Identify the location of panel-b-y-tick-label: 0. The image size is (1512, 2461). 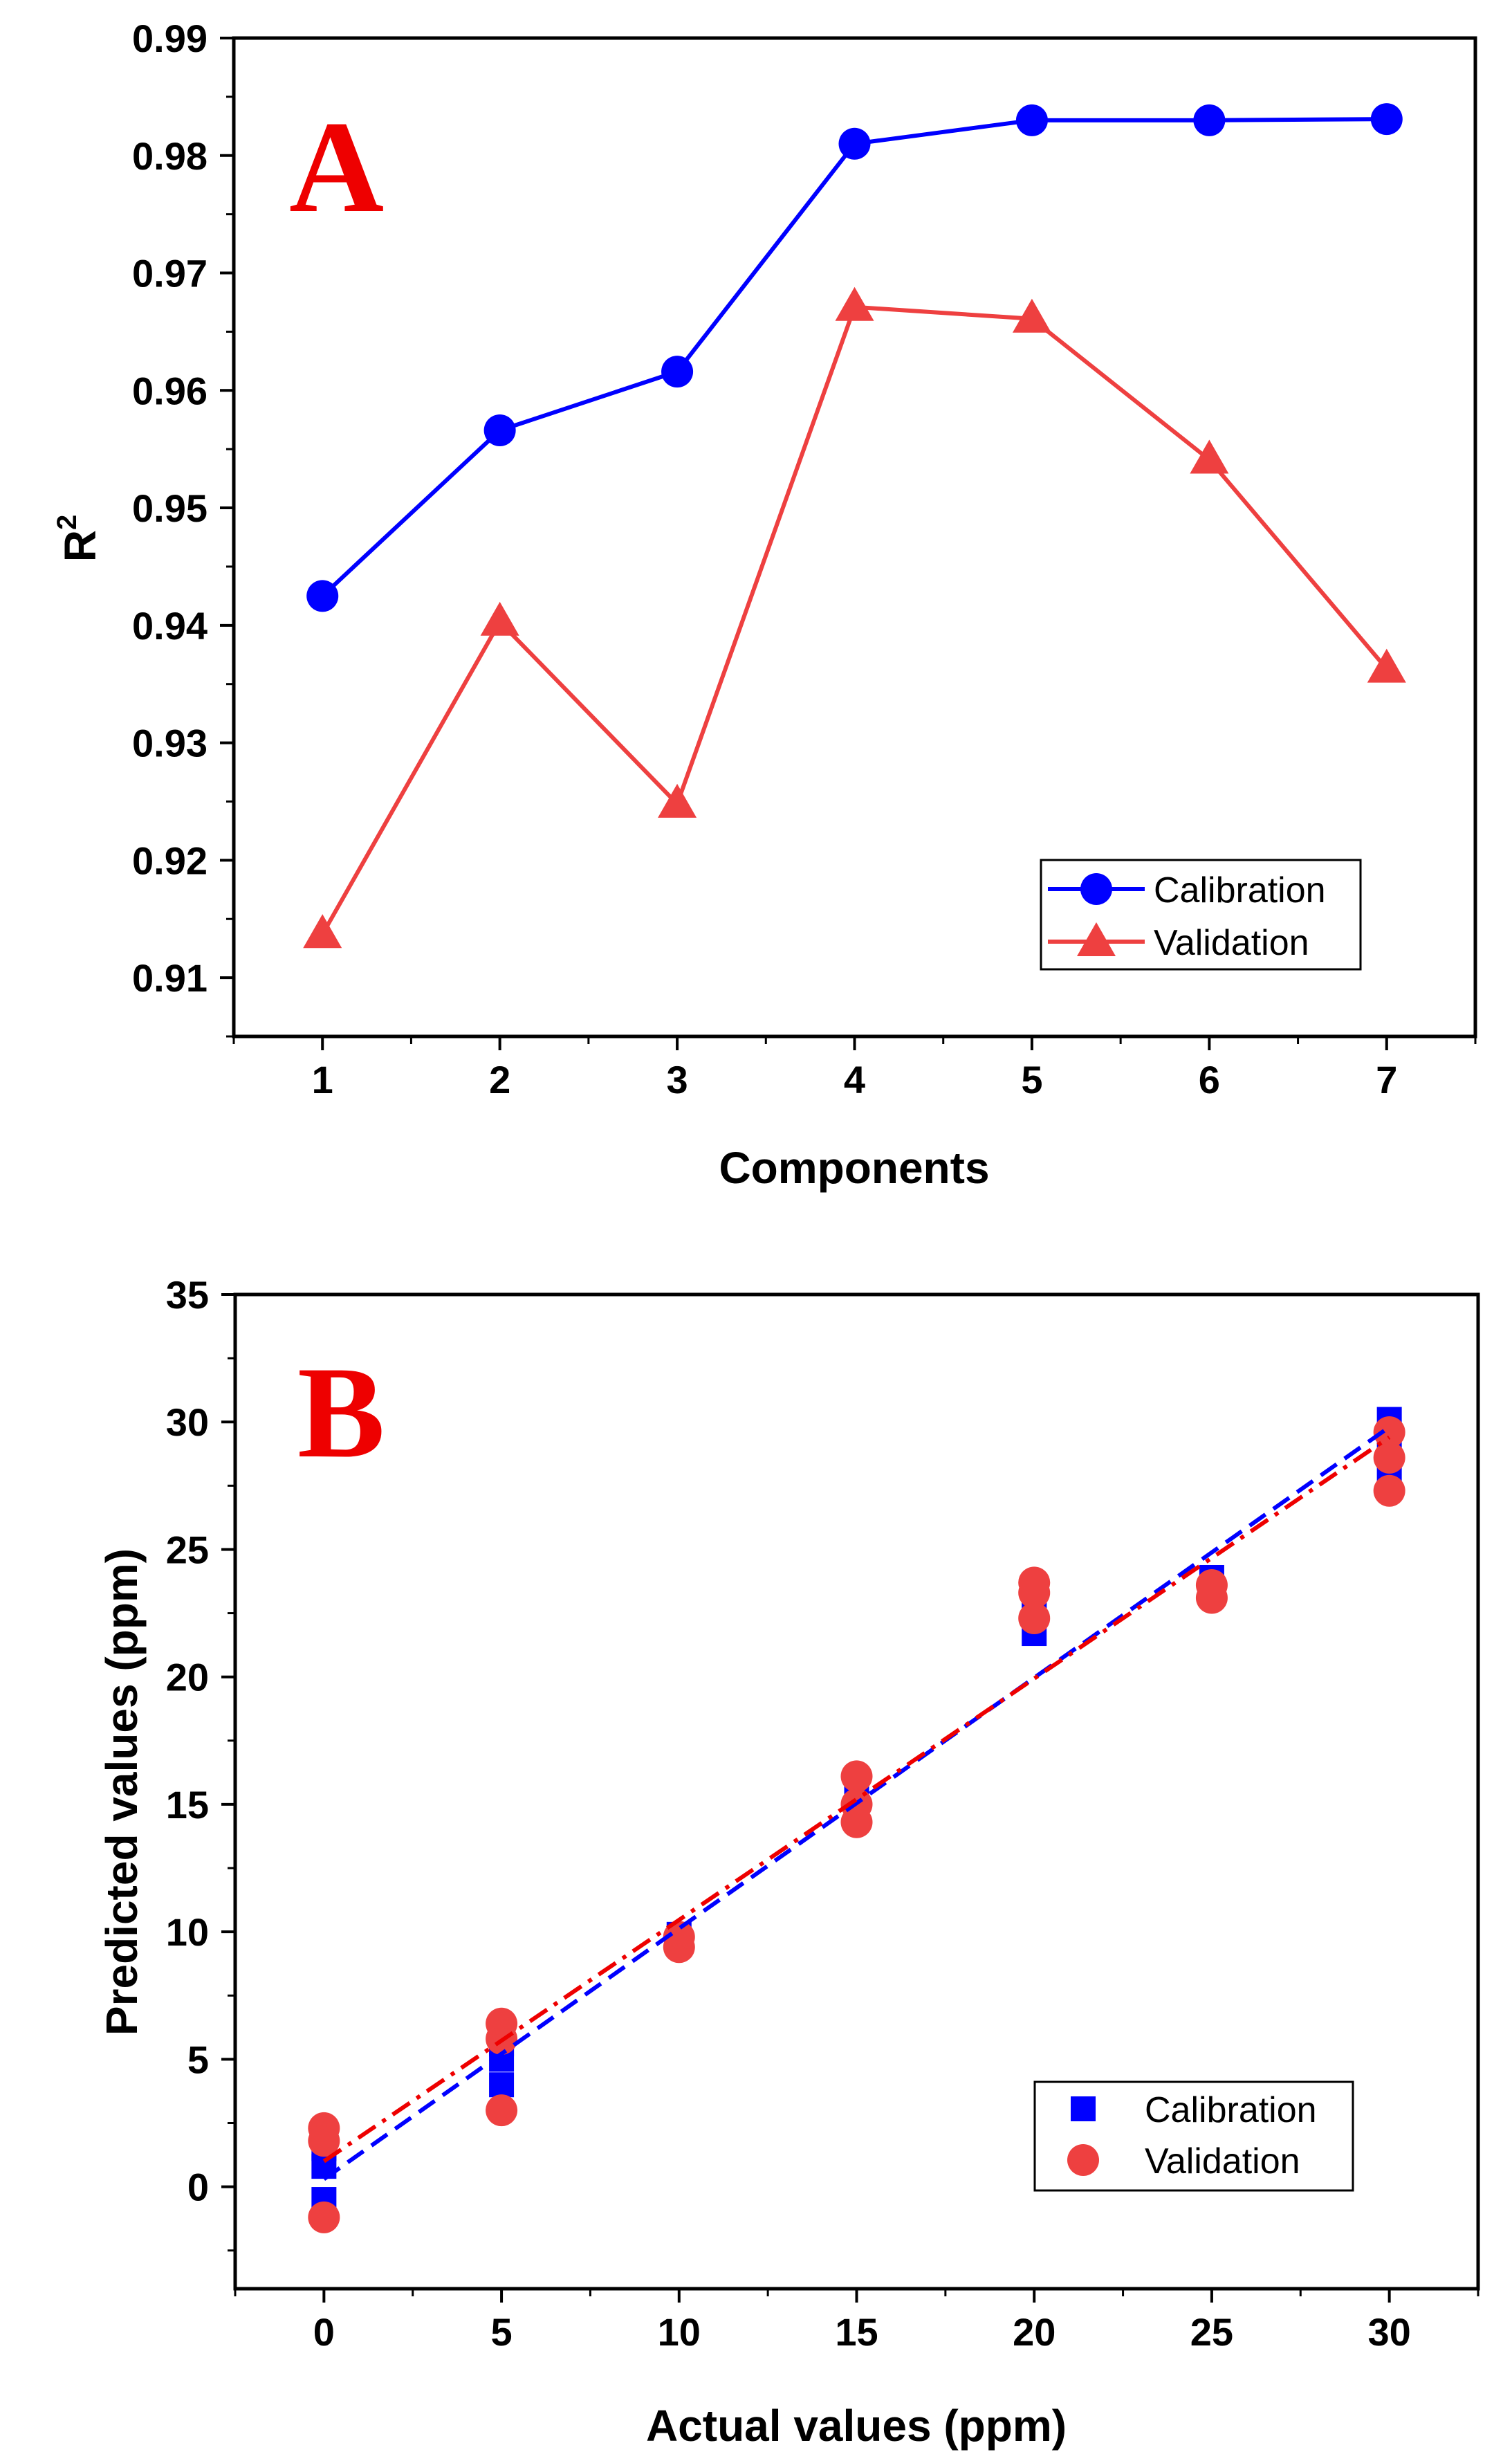
(198, 2187).